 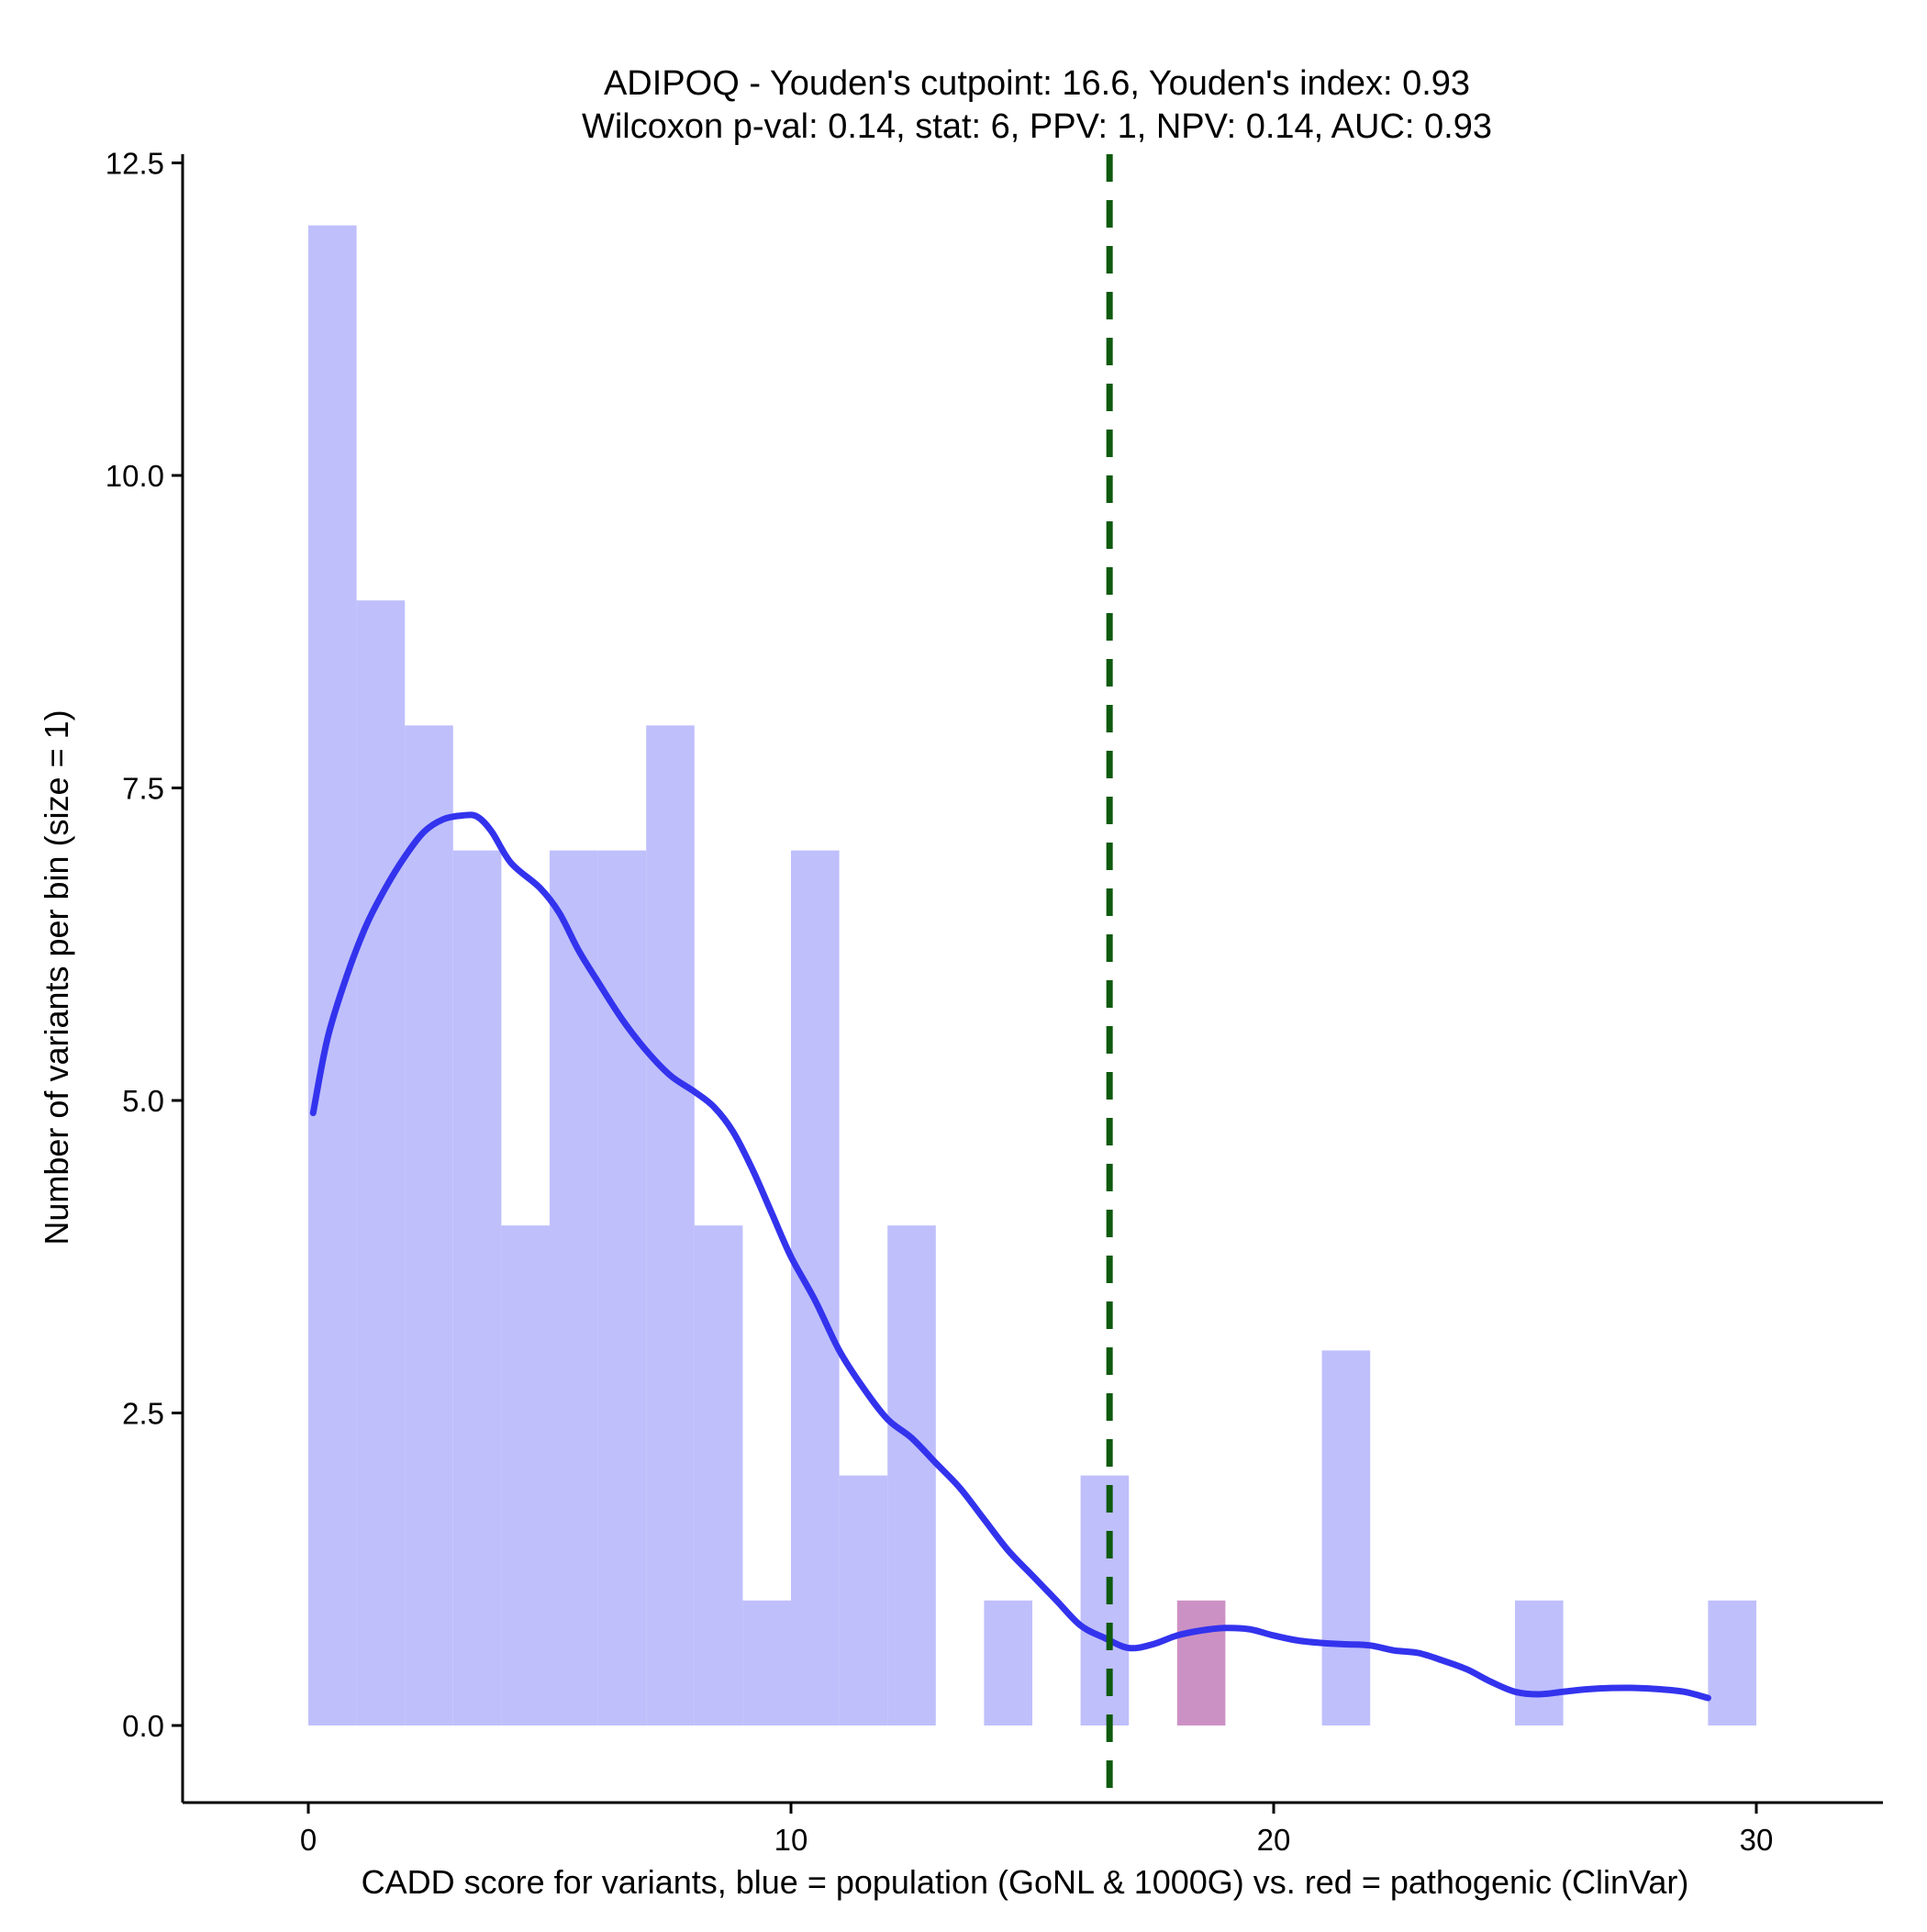 I want to click on y-tick-label: 7.5, so click(x=143, y=789).